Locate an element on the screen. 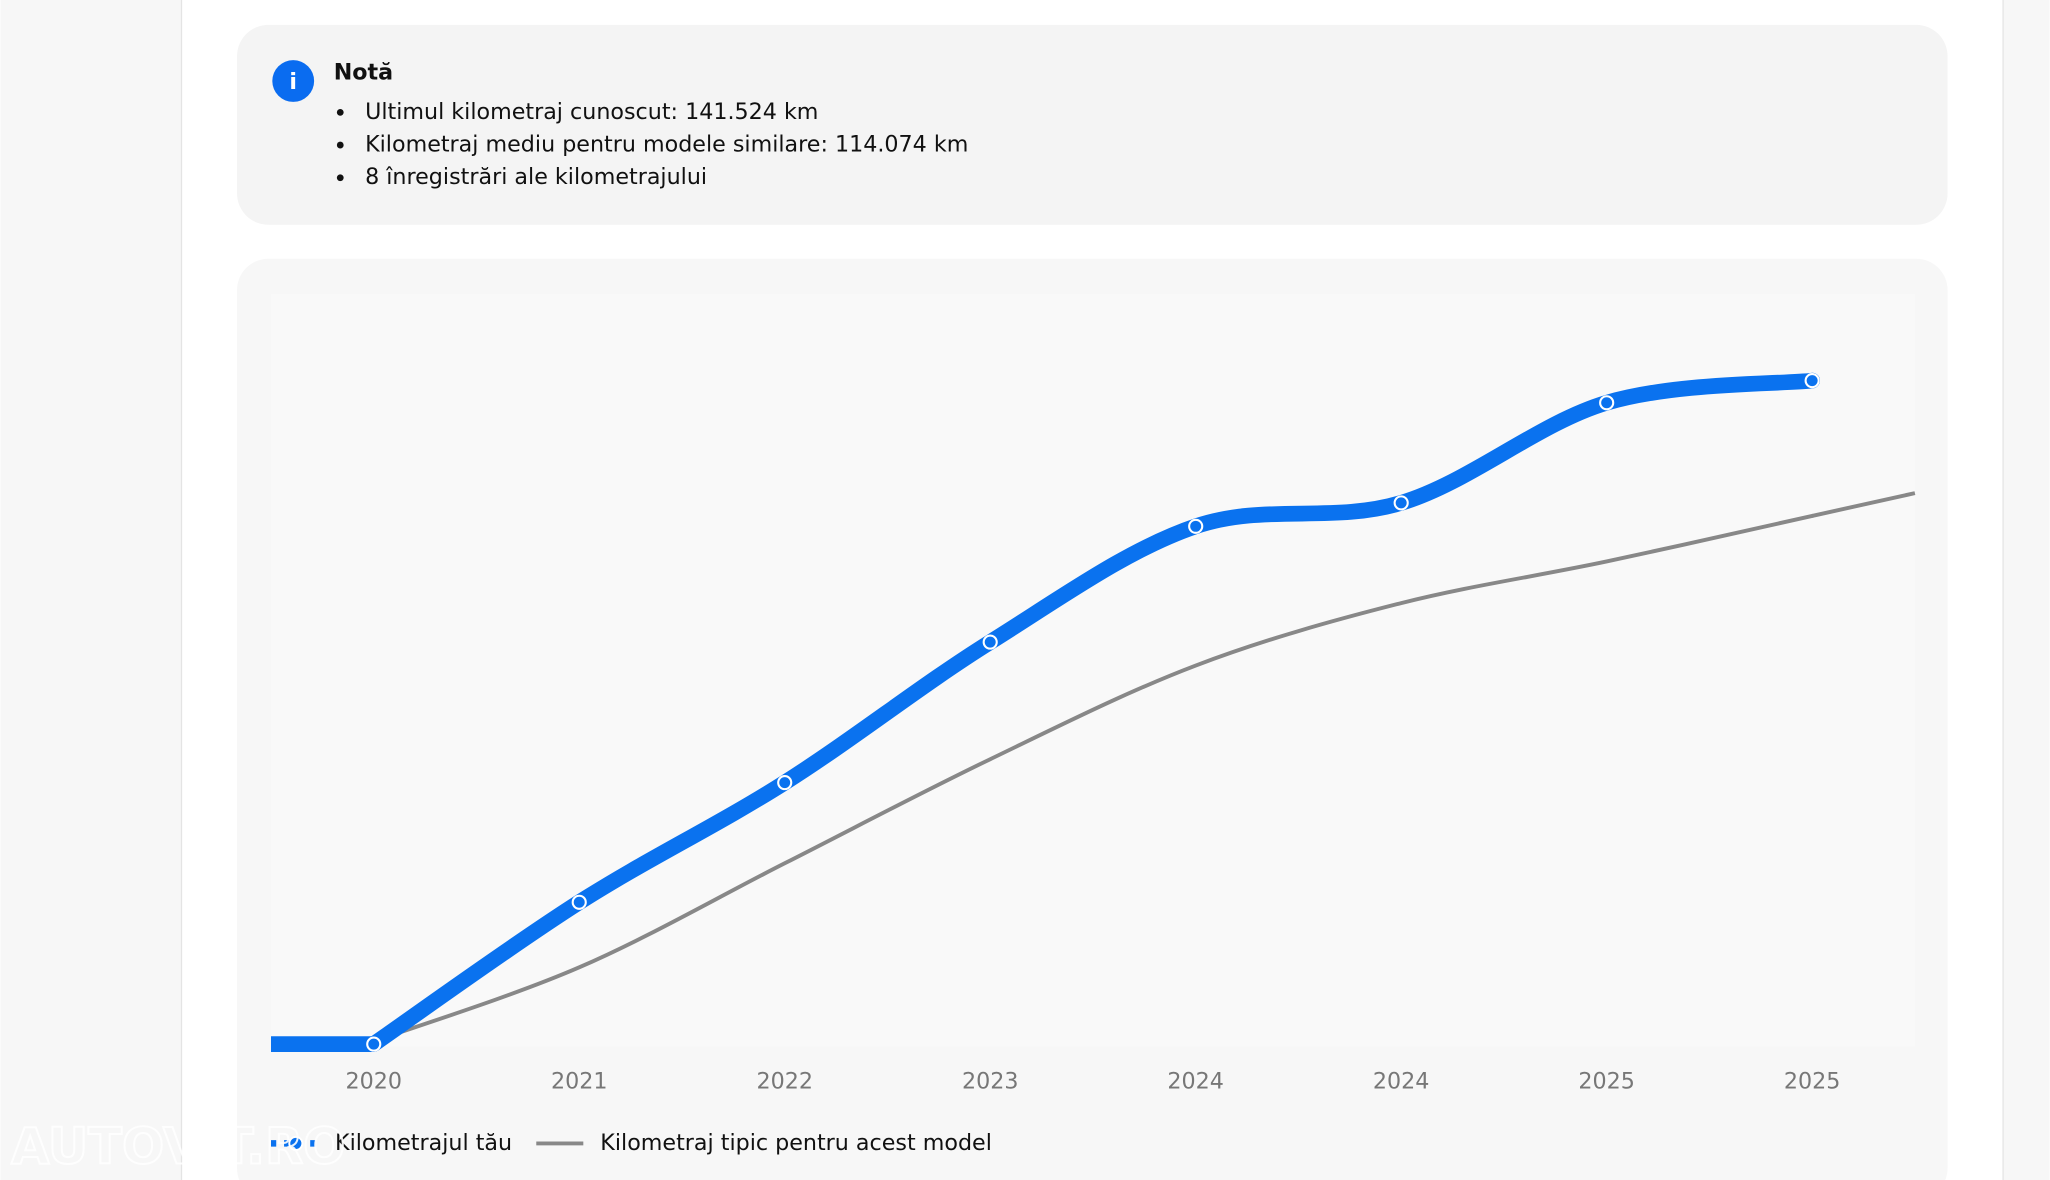  legend-label: Kilometrajul tău is located at coordinates (423, 1143).